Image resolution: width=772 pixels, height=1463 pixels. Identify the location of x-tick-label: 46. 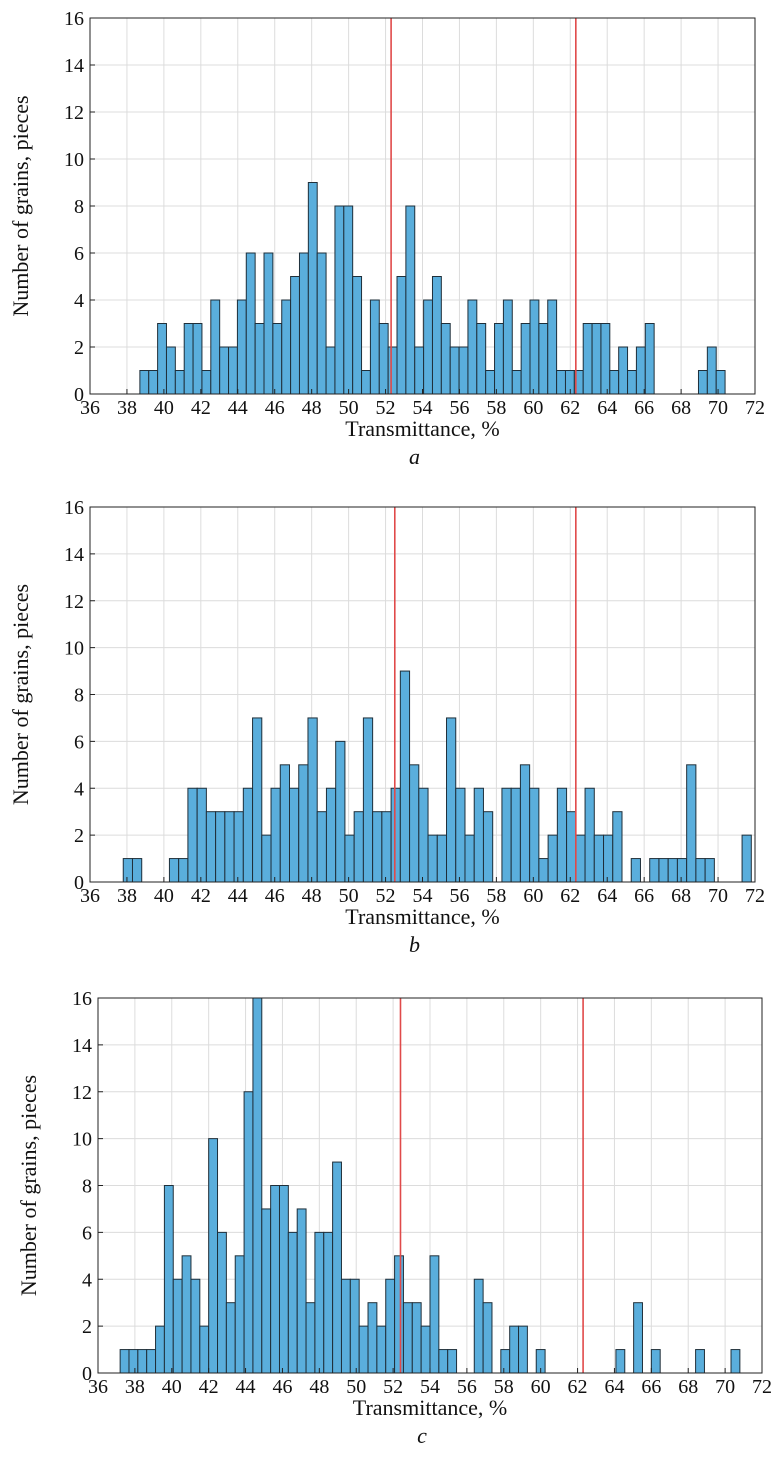
(275, 896).